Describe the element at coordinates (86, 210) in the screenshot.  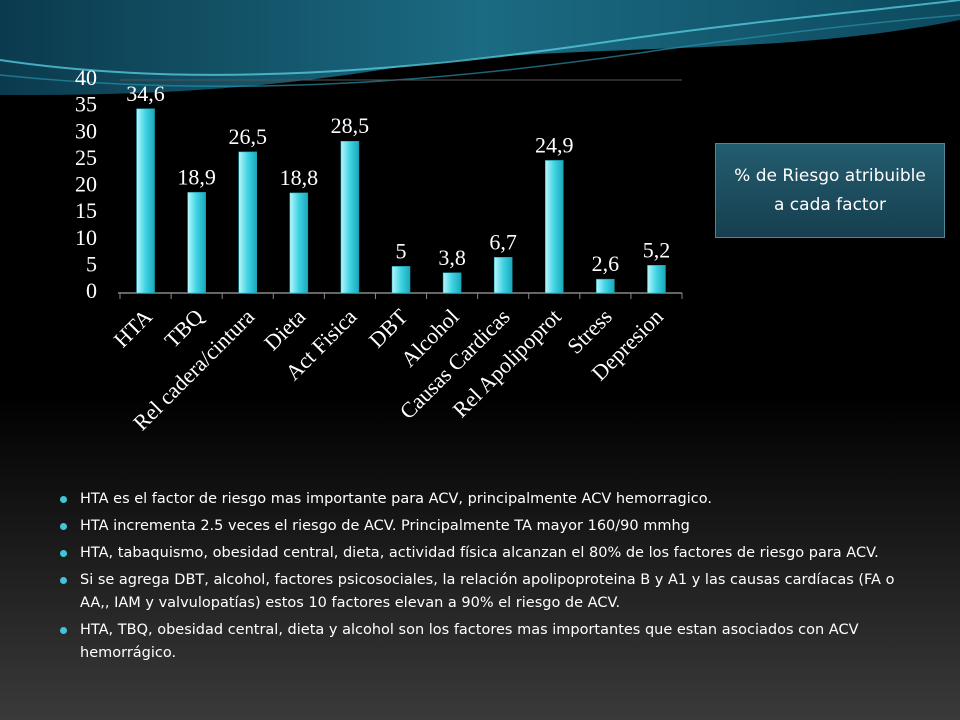
I see `y-tick-label: 15` at that location.